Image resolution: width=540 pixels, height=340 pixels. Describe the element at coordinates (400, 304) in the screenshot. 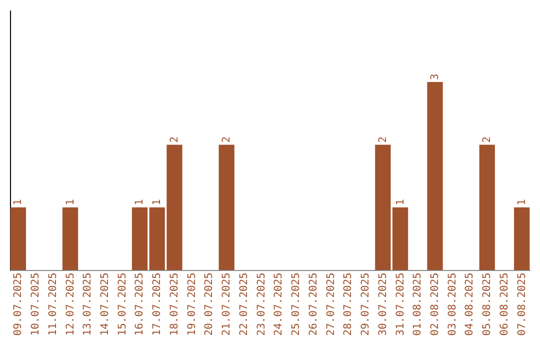

I see `x-tick-label: 31.07.2025` at that location.